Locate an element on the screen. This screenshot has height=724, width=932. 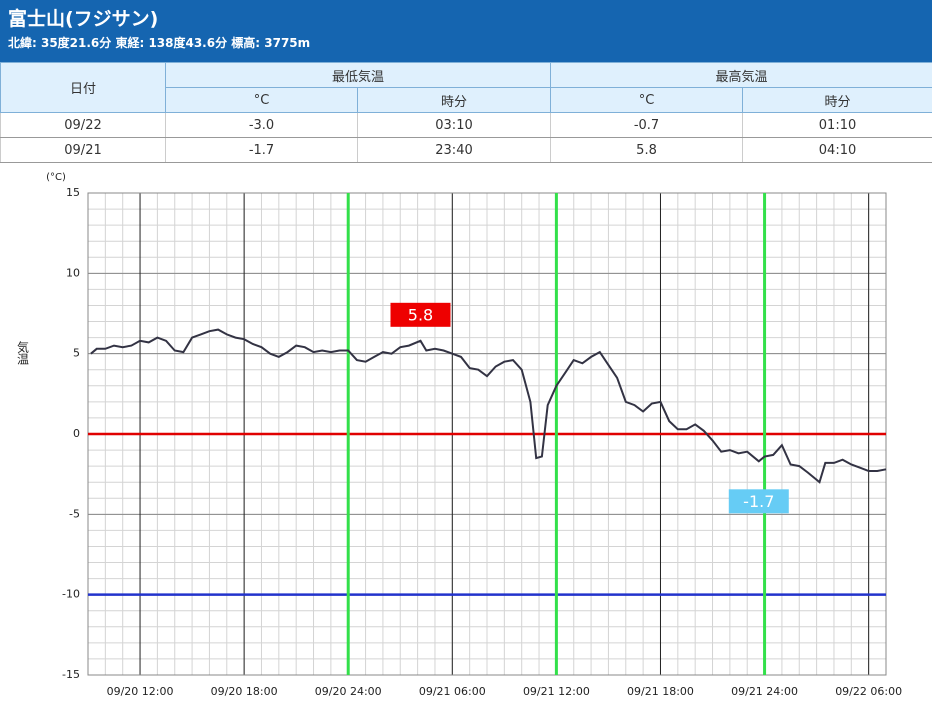
x-tick-label: 09/20 24:00 is located at coordinates (348, 691).